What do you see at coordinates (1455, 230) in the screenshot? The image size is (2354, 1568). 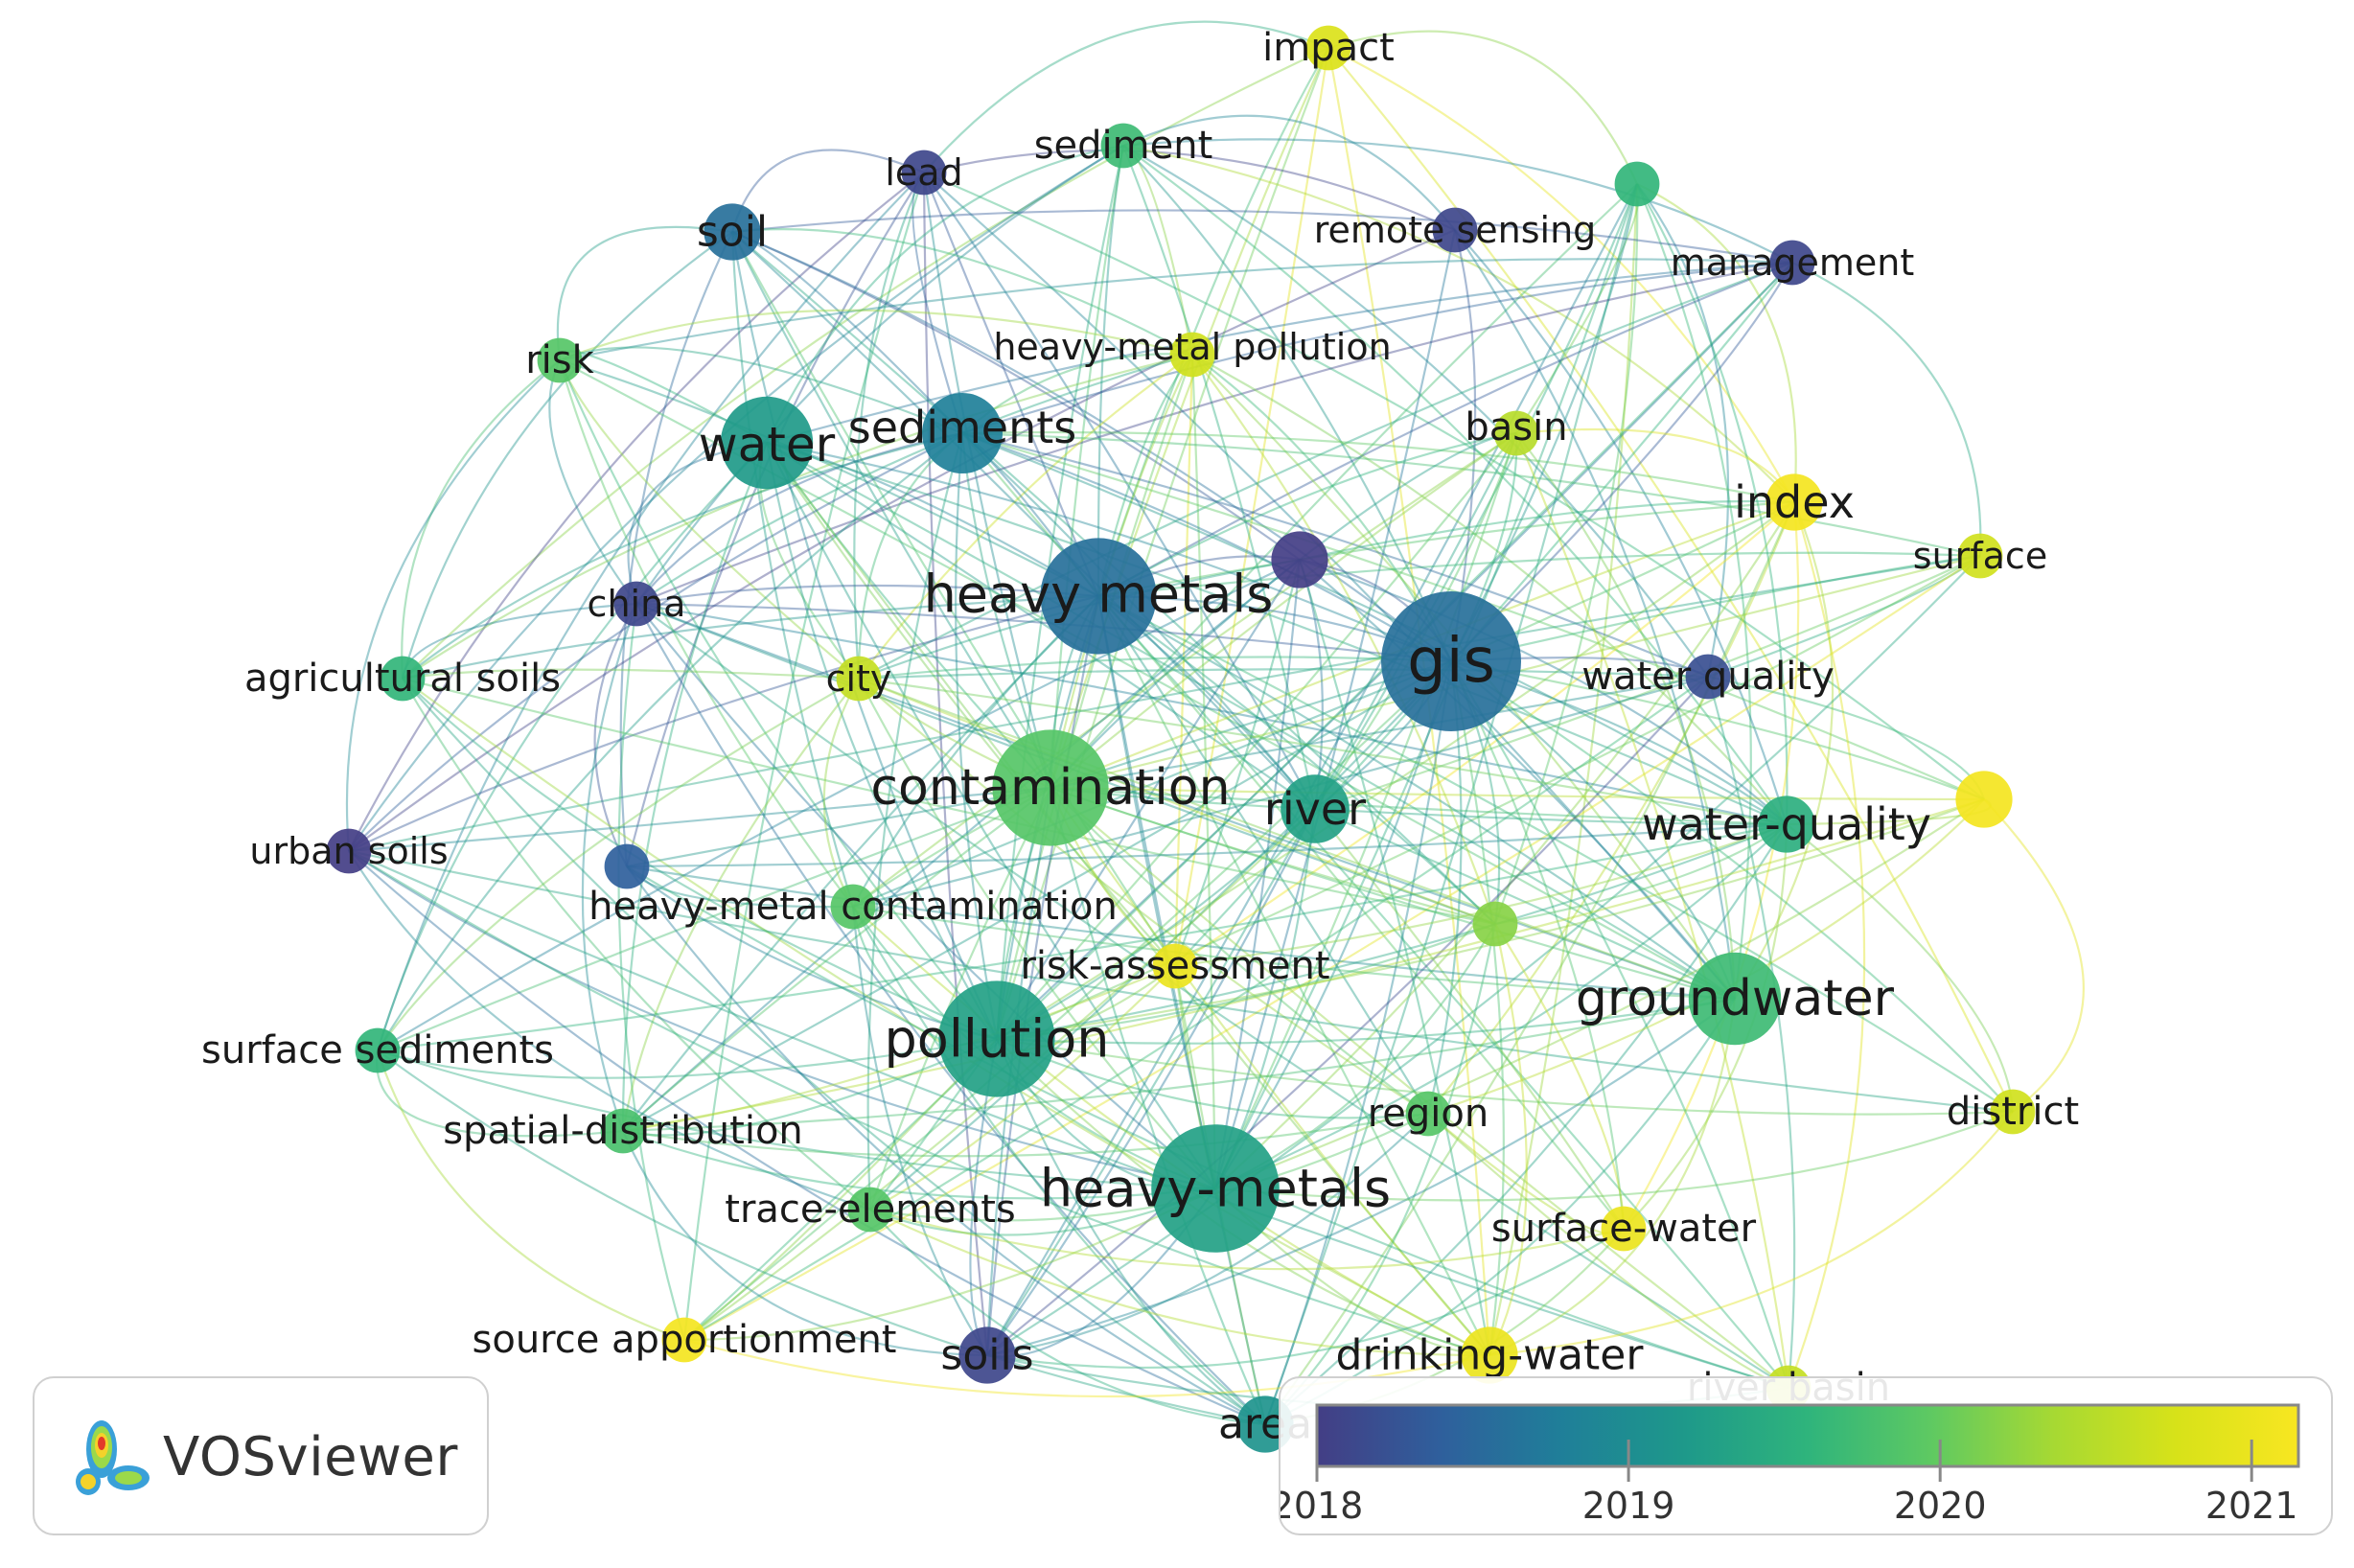 I see `node-remote-sensing` at bounding box center [1455, 230].